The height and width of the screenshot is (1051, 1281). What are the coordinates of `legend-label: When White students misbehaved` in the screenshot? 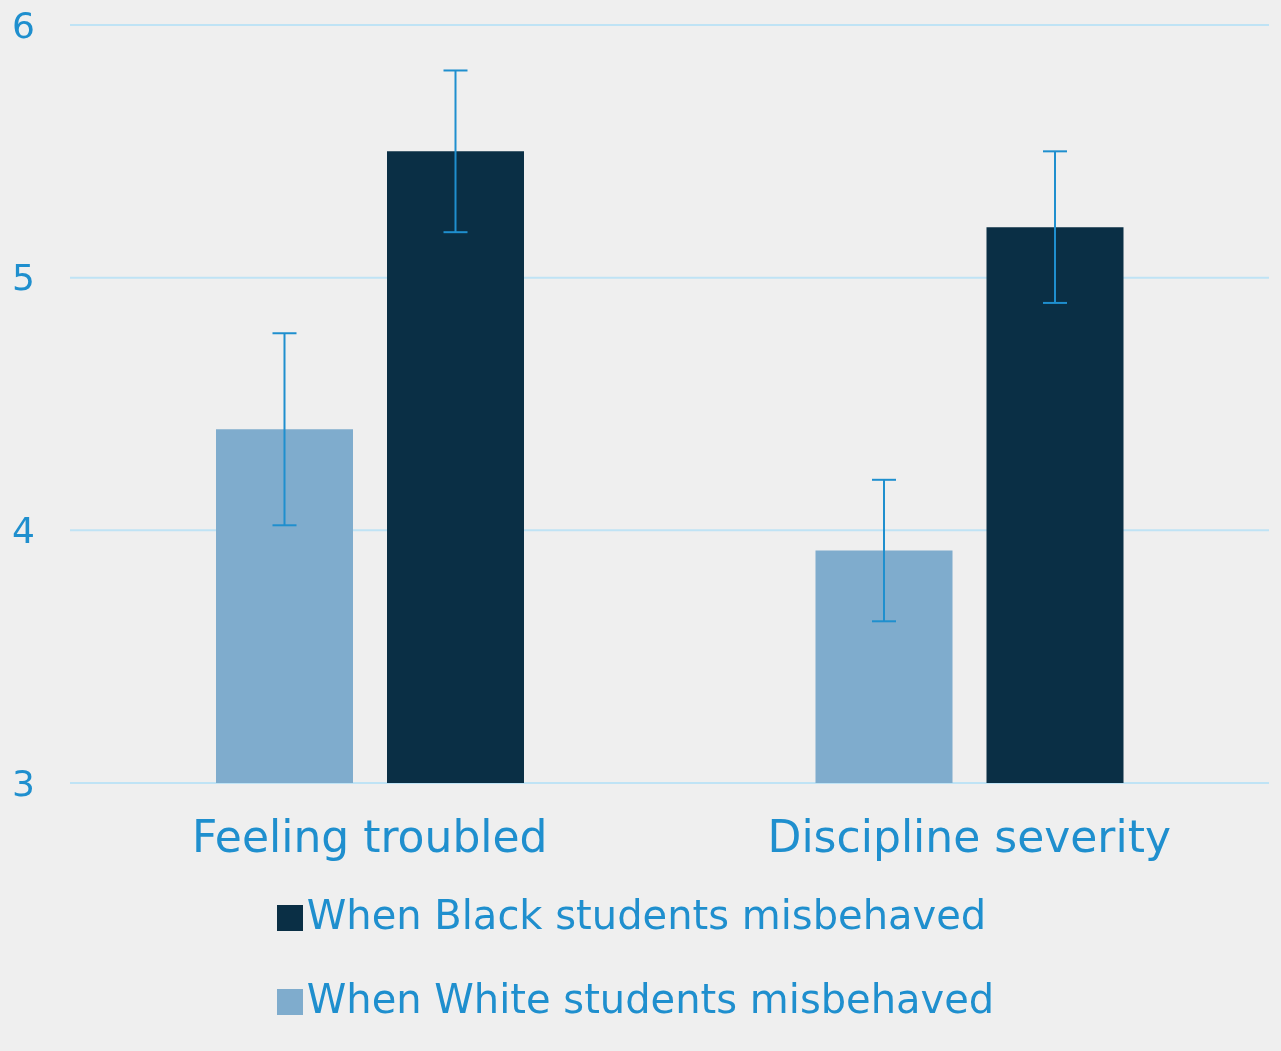 It's located at (650, 999).